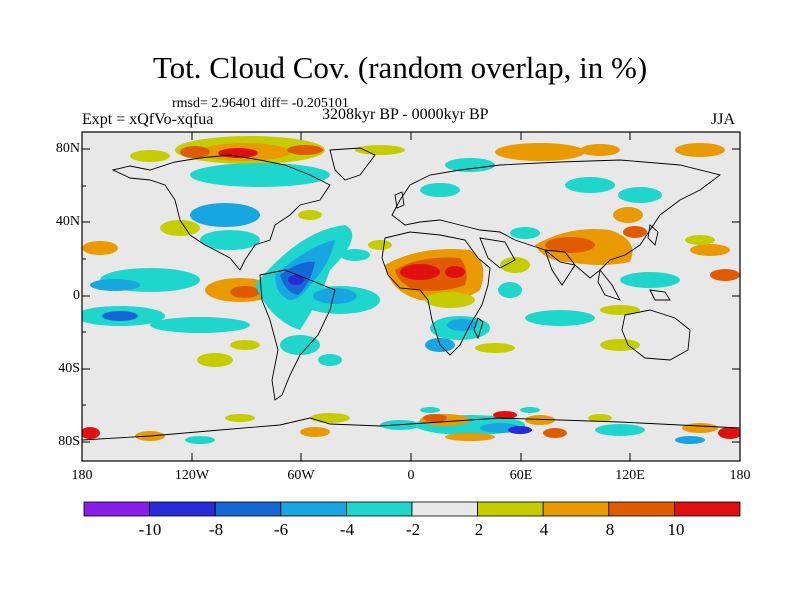 This screenshot has height=600, width=800. Describe the element at coordinates (67, 148) in the screenshot. I see `y-tick-label: 80N` at that location.